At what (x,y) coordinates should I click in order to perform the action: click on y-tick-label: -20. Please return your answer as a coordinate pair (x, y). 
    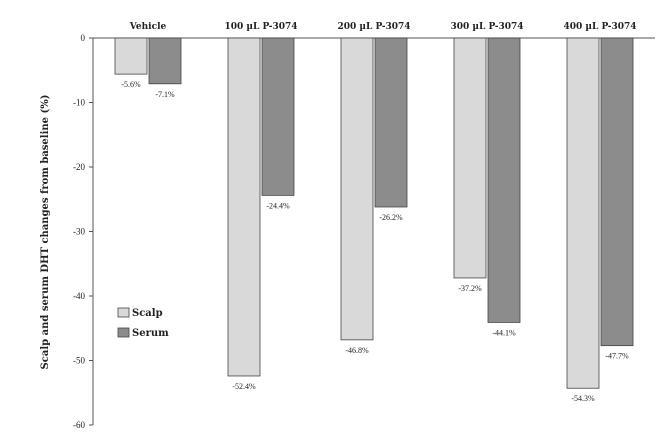
    Looking at the image, I should click on (79, 167).